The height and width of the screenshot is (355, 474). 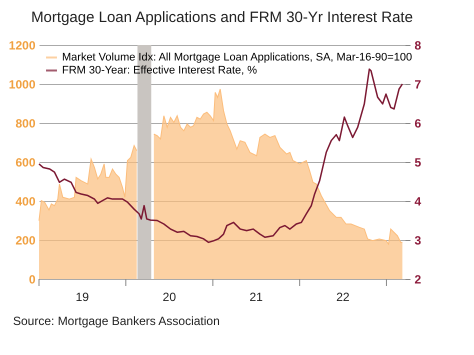 What do you see at coordinates (160, 70) in the screenshot?
I see `legend-label: FRM 30-Year: Effective Interest Rate, %` at bounding box center [160, 70].